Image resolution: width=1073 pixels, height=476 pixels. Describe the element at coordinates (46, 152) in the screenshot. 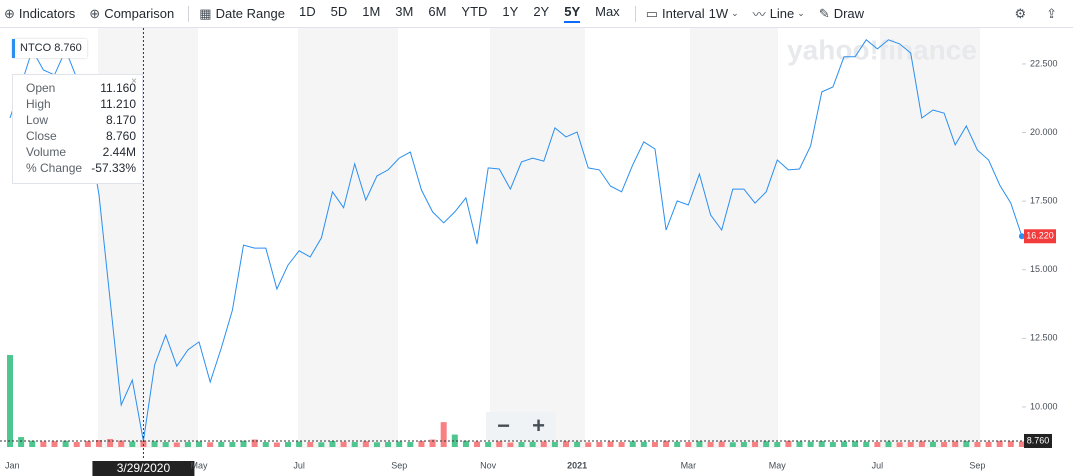

I see `tooltip-label: Volume` at that location.